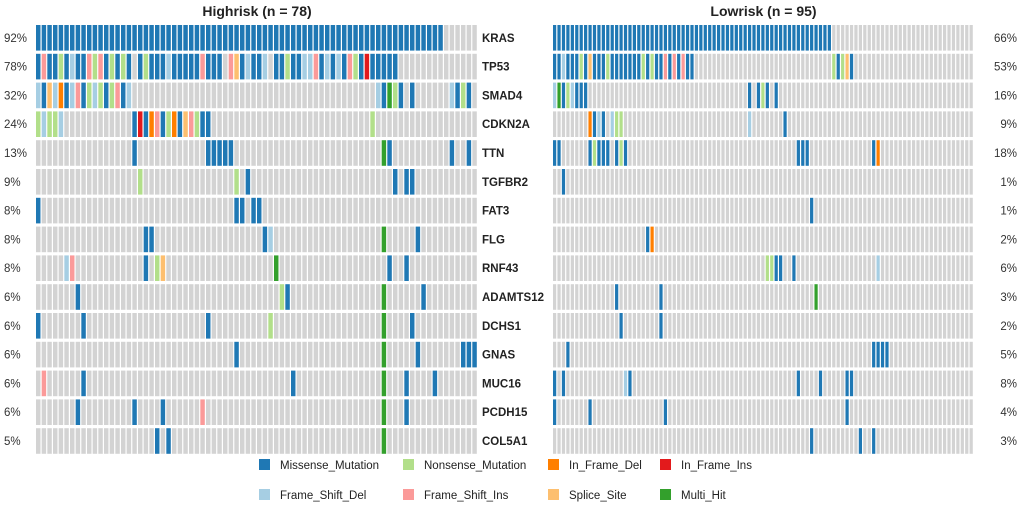 The height and width of the screenshot is (511, 1020). Describe the element at coordinates (1008, 327) in the screenshot. I see `lowrisk-percent-dchs1: 2%` at that location.